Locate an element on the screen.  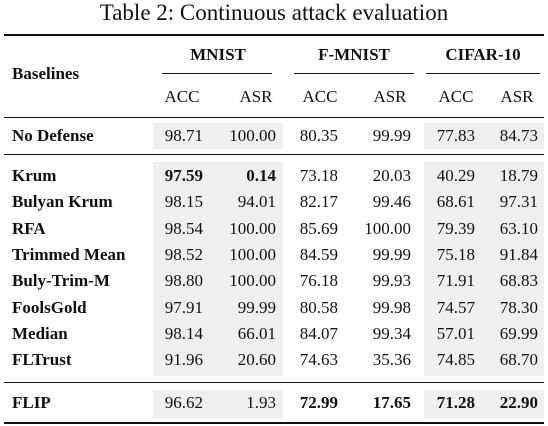
cifar-group-rule is located at coordinates (483, 73).